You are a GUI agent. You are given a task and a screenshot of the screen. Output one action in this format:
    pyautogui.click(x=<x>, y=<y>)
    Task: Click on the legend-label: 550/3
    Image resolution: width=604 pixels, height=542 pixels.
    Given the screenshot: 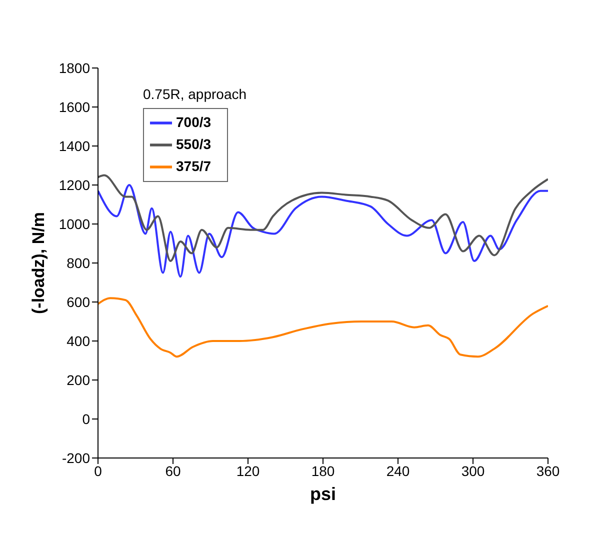 What is the action you would take?
    pyautogui.click(x=194, y=144)
    